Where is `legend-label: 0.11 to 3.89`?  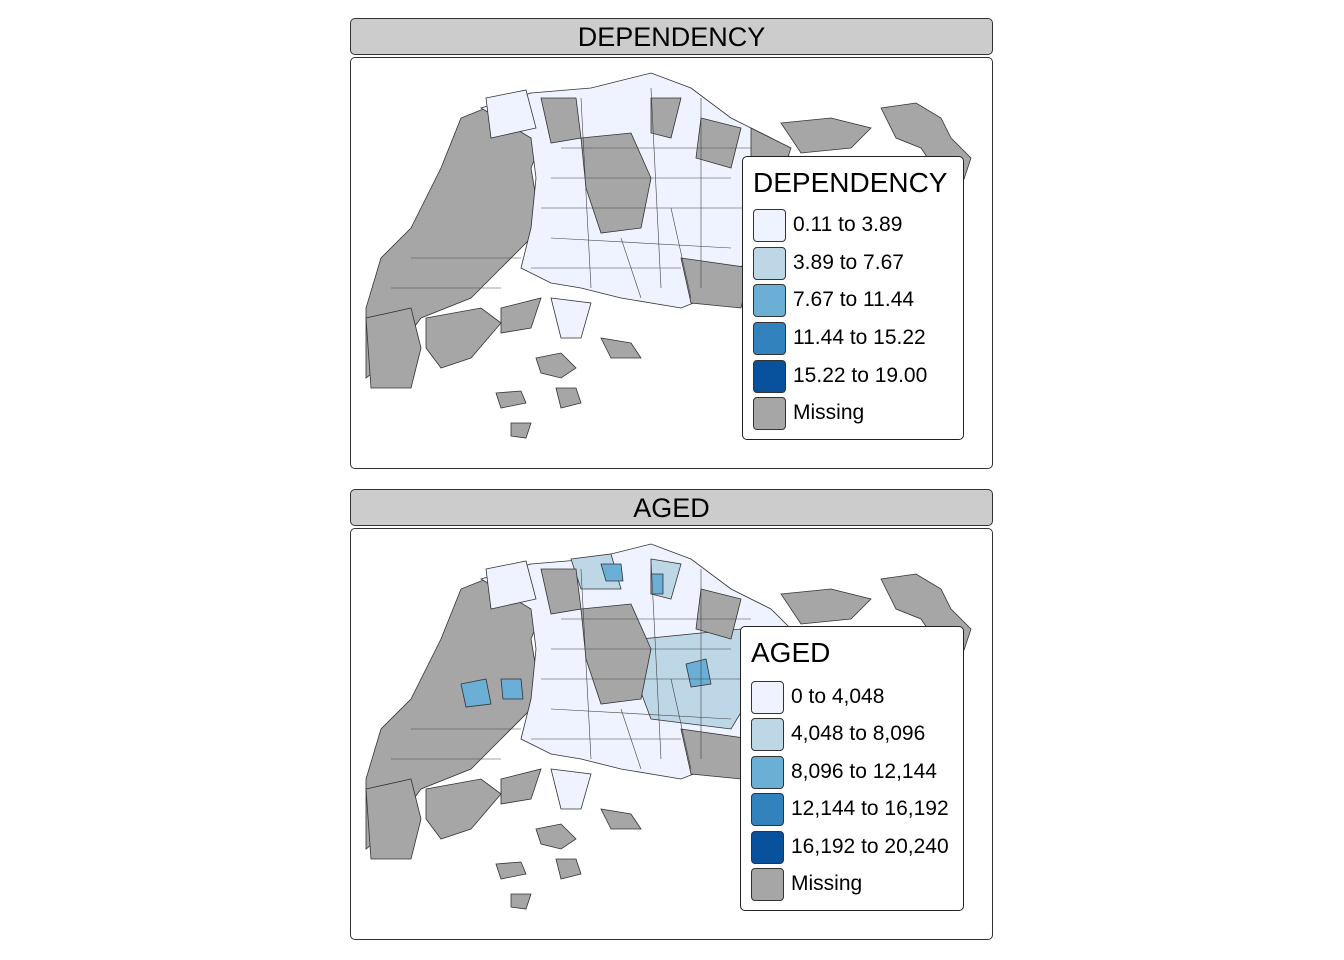
legend-label: 0.11 to 3.89 is located at coordinates (848, 224).